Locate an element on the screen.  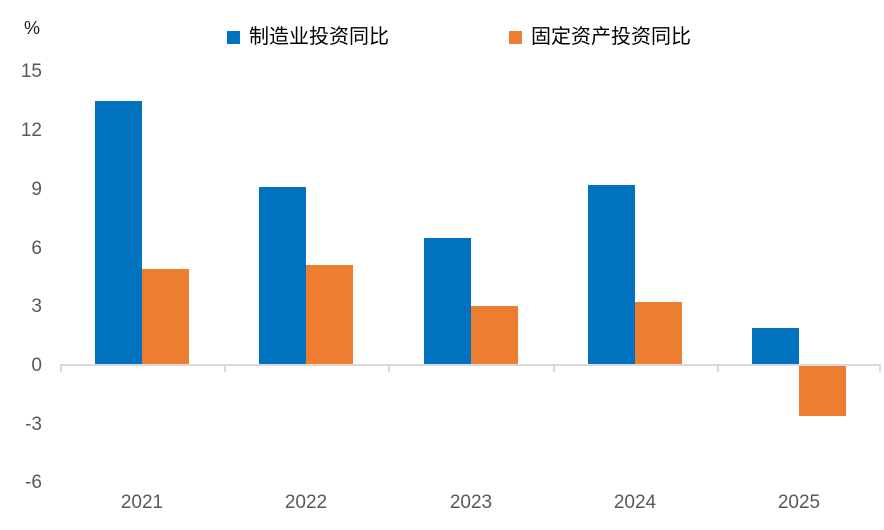
legend-swatch-orange is located at coordinates (515, 37).